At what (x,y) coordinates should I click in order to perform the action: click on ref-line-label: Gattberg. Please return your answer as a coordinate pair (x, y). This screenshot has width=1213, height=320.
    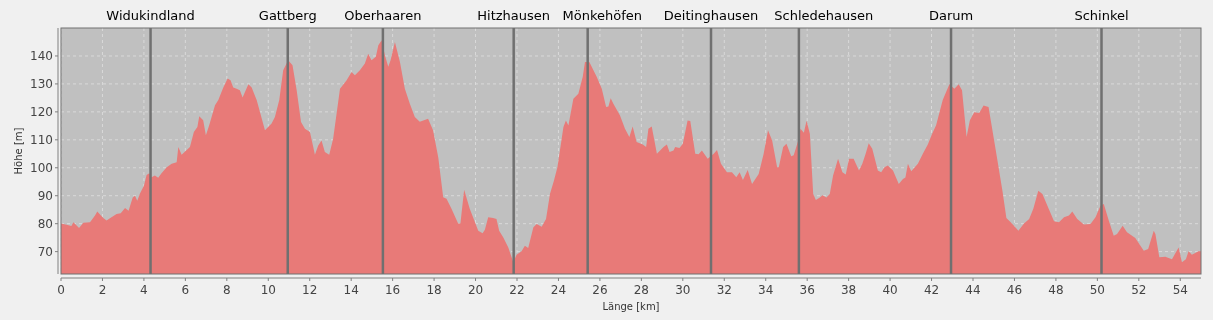
    Looking at the image, I should click on (287, 15).